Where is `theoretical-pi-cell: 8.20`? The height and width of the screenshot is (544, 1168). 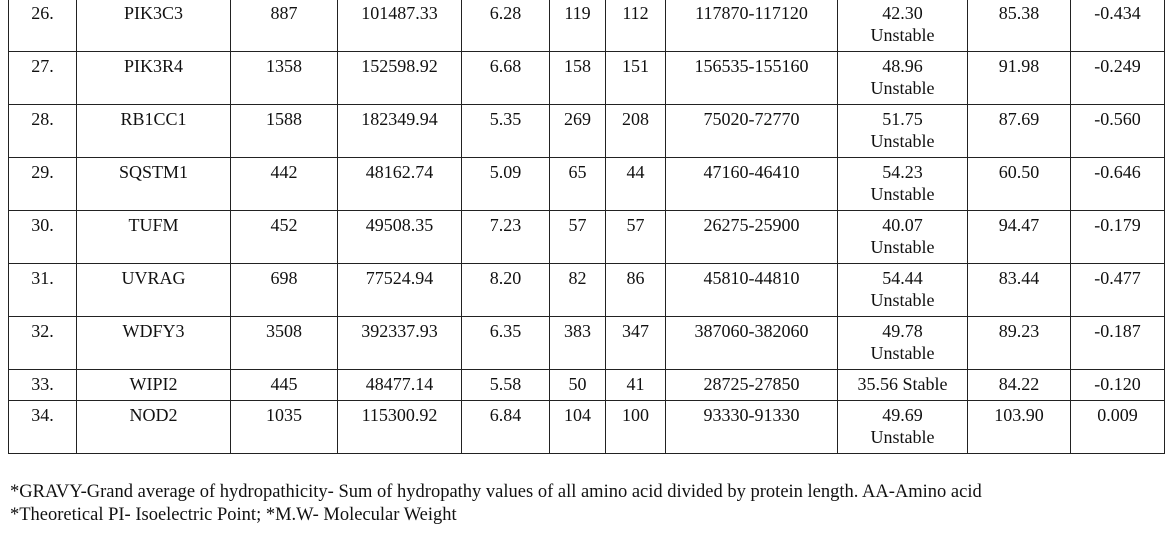
theoretical-pi-cell: 8.20 is located at coordinates (505, 290).